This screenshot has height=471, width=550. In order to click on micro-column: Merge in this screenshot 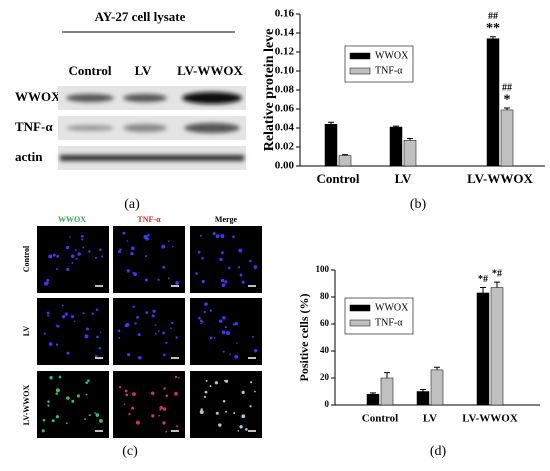, I will do `click(226, 219)`.